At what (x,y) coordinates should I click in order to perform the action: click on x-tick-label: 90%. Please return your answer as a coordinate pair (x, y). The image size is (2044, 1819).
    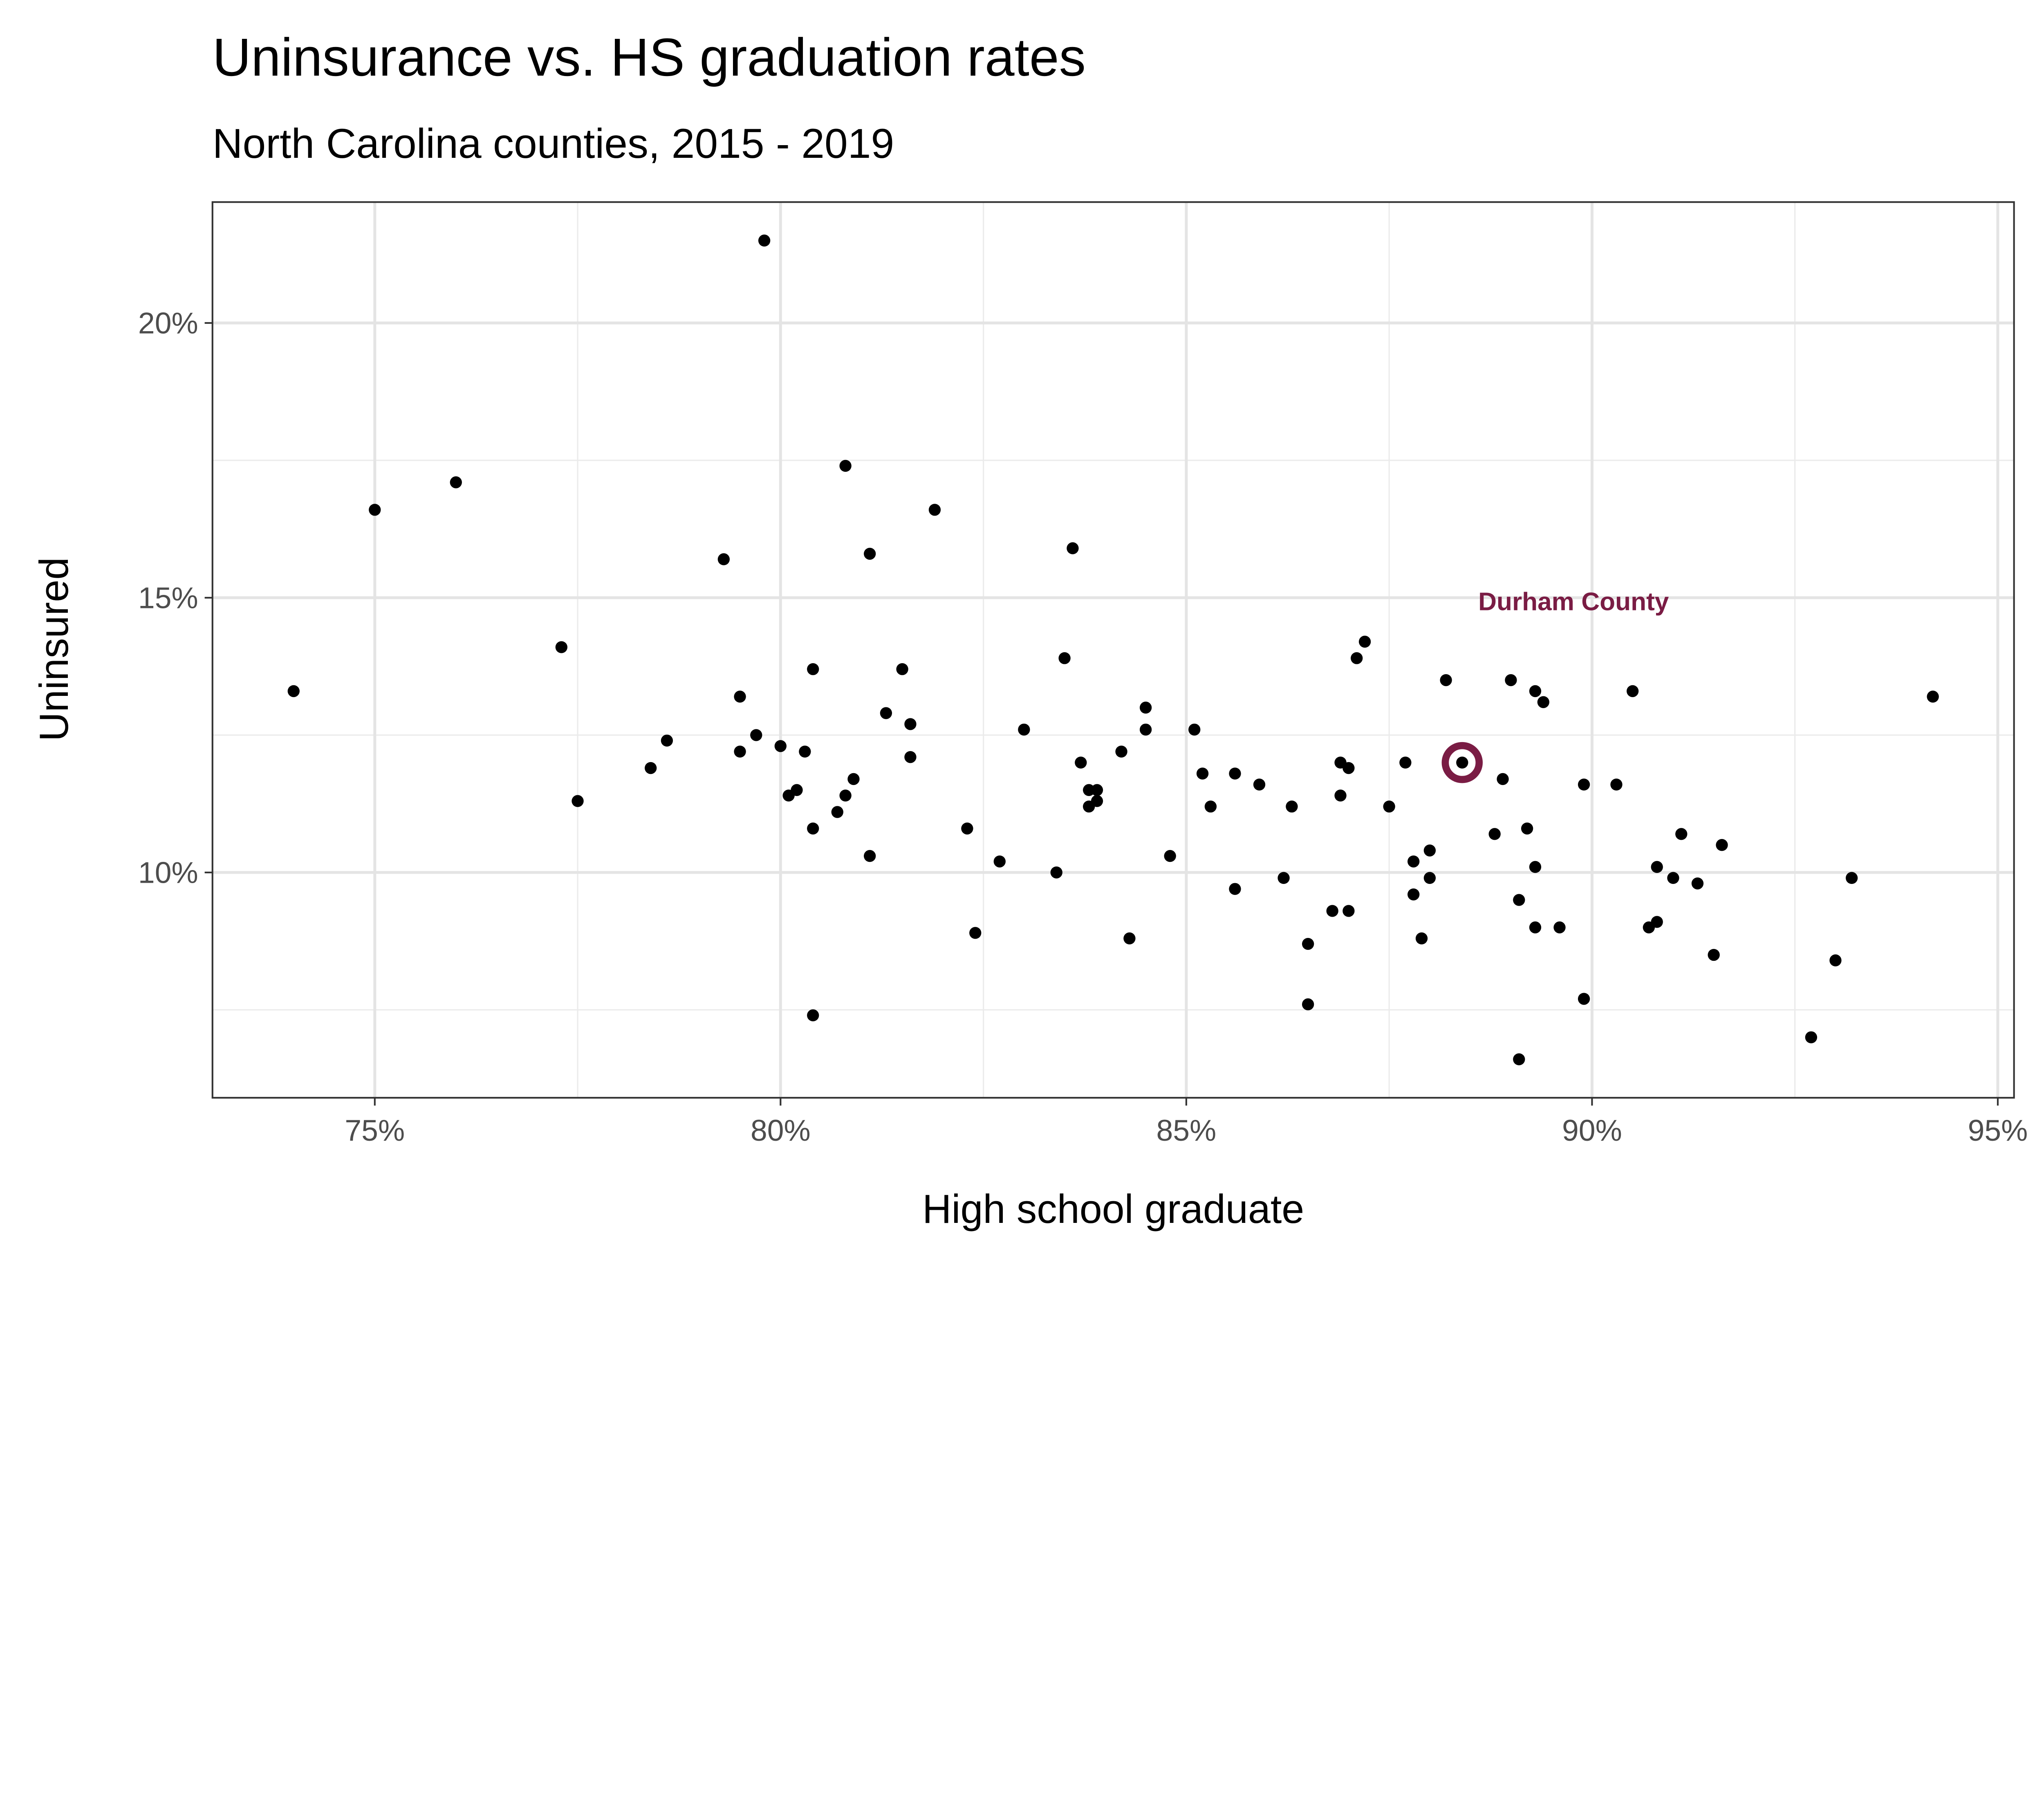
    Looking at the image, I should click on (1592, 1130).